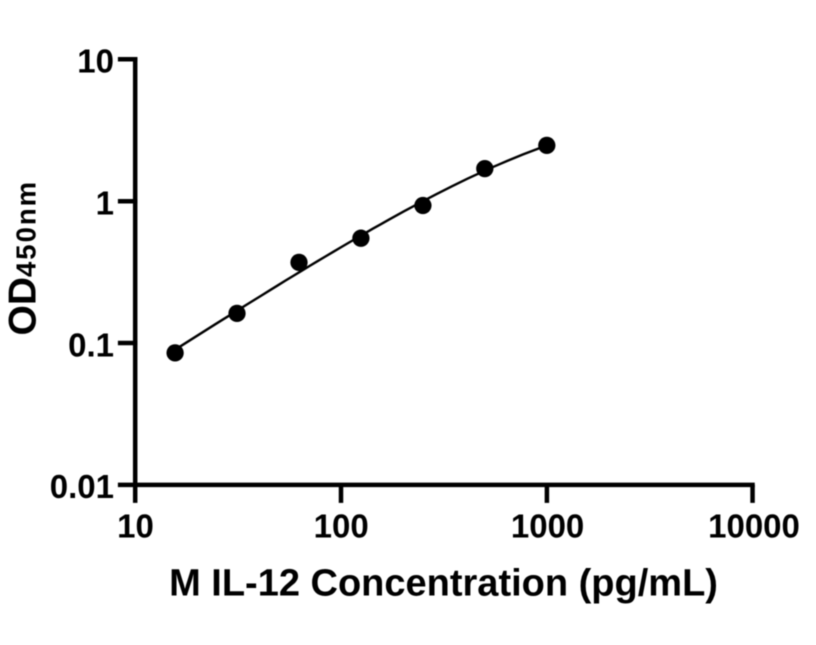  Describe the element at coordinates (341, 526) in the screenshot. I see `svg-text: 100` at that location.